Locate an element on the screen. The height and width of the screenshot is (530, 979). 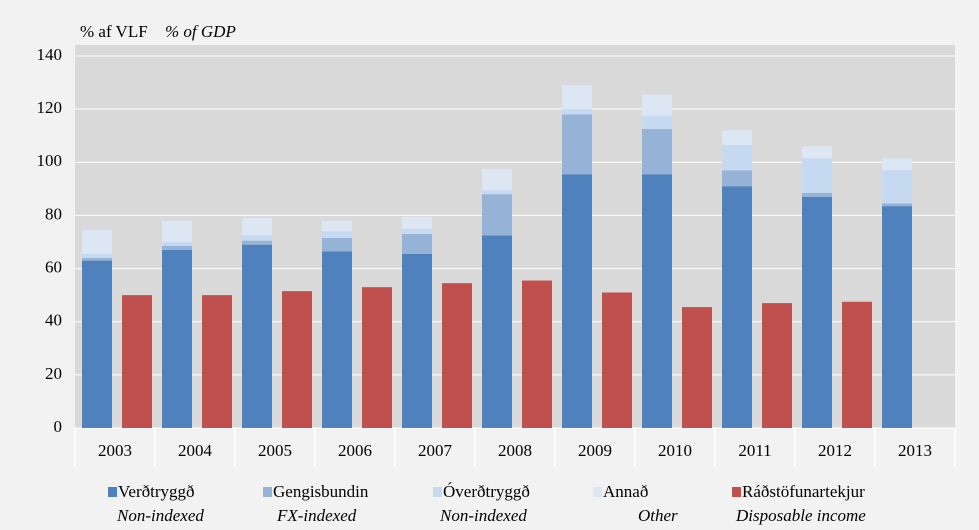
x-tick-label: 2010 is located at coordinates (675, 450).